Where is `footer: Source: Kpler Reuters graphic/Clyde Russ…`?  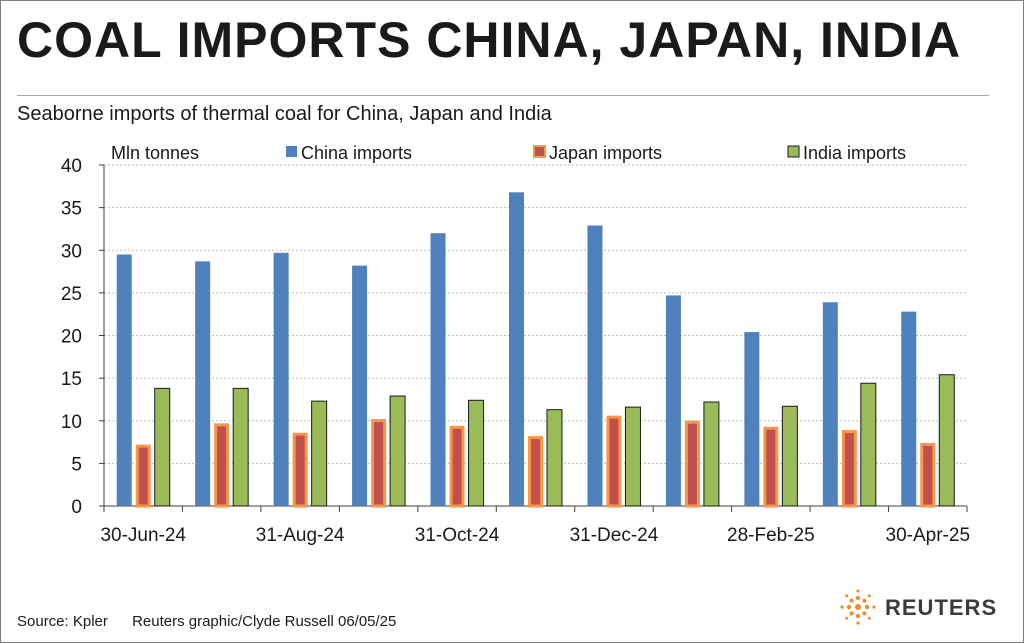
footer: Source: Kpler Reuters graphic/Clyde Russ… is located at coordinates (216, 621).